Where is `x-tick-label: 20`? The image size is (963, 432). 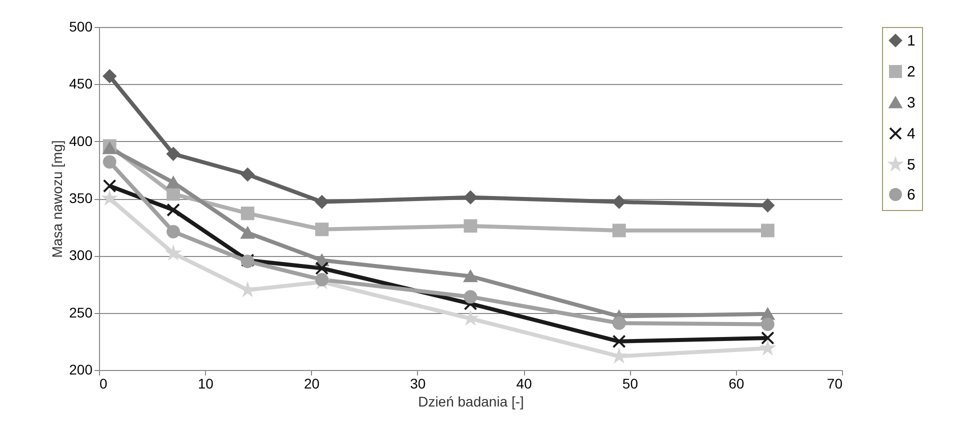
x-tick-label: 20 is located at coordinates (312, 384).